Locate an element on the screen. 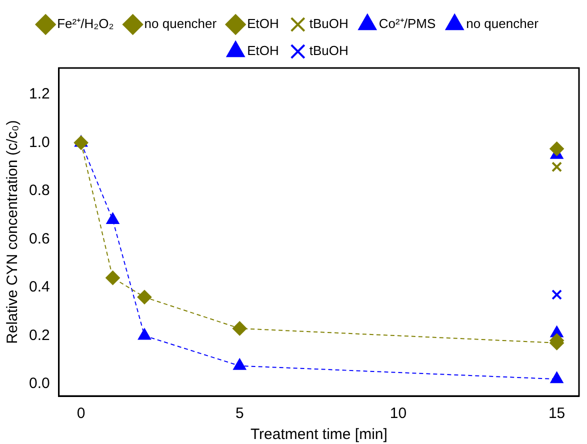 Image resolution: width=587 pixels, height=444 pixels. x-tick-label: 5 is located at coordinates (239, 413).